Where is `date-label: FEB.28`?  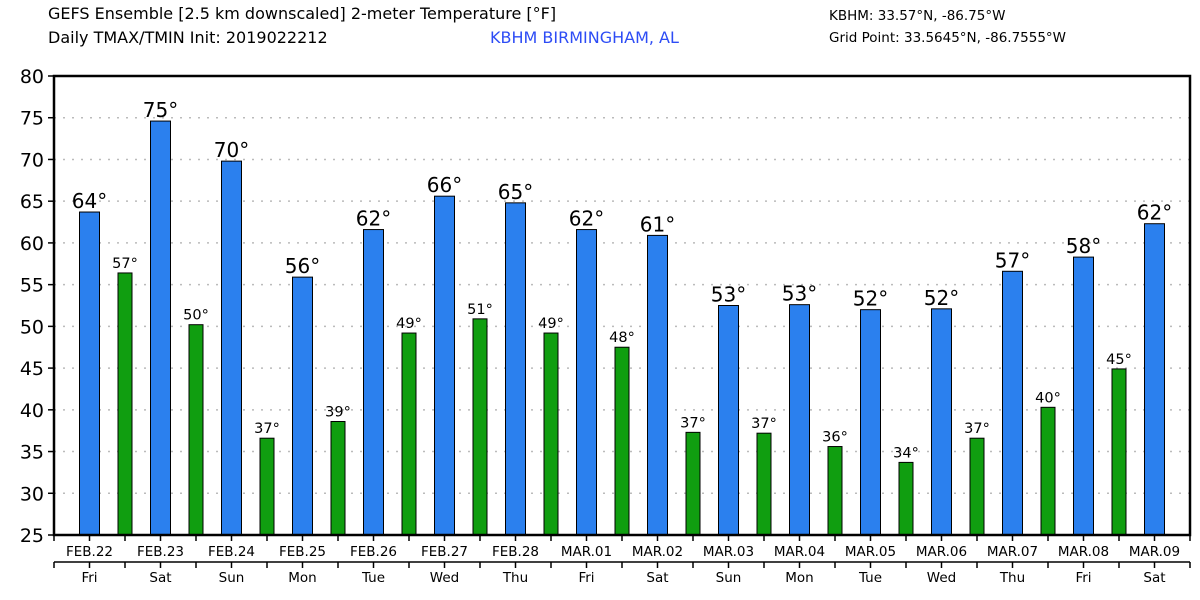 date-label: FEB.28 is located at coordinates (515, 552).